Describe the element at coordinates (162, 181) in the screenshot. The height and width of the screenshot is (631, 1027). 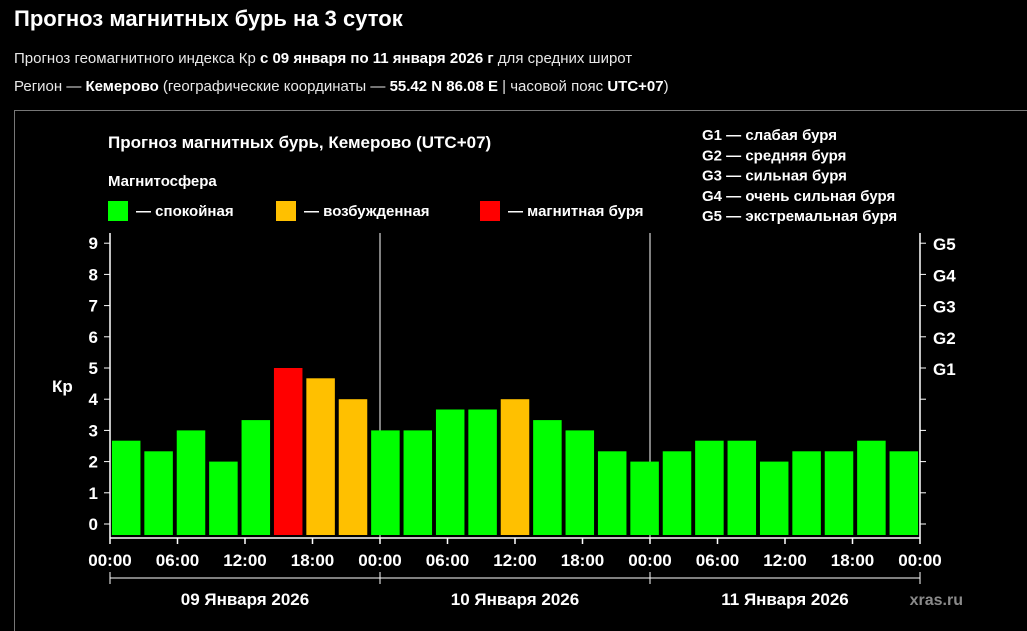
I see `legend-title: Магнитосфера` at that location.